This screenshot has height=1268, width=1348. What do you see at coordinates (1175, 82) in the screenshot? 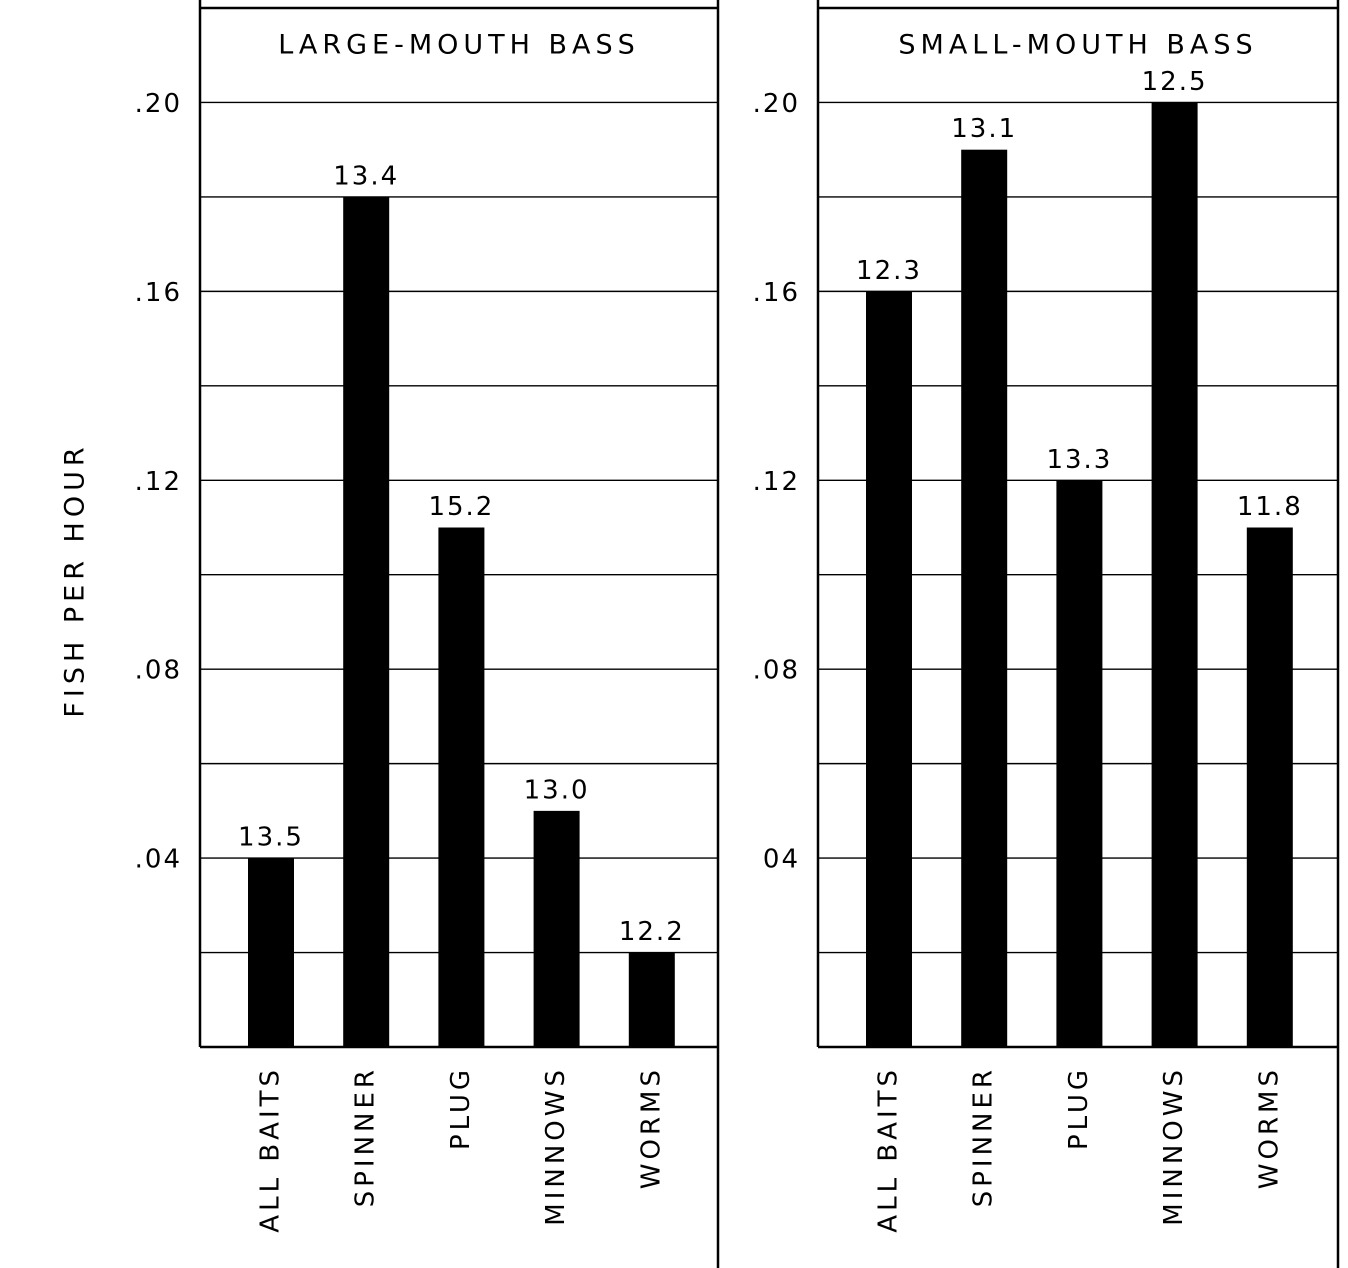
I see `bar-annotation: 12.5` at bounding box center [1175, 82].